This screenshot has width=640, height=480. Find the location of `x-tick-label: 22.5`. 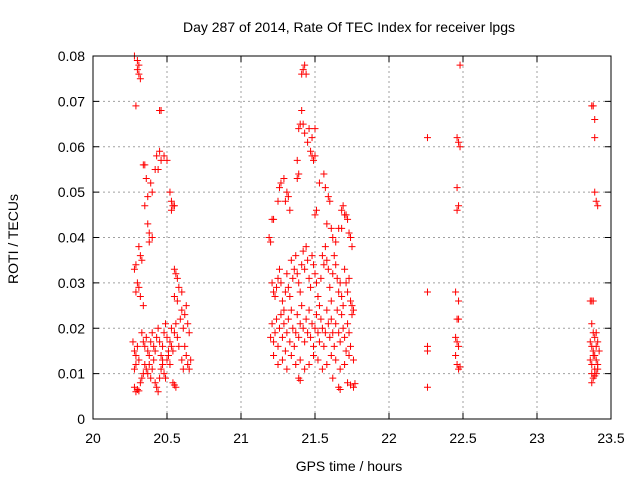

x-tick-label: 22.5 is located at coordinates (462, 438).